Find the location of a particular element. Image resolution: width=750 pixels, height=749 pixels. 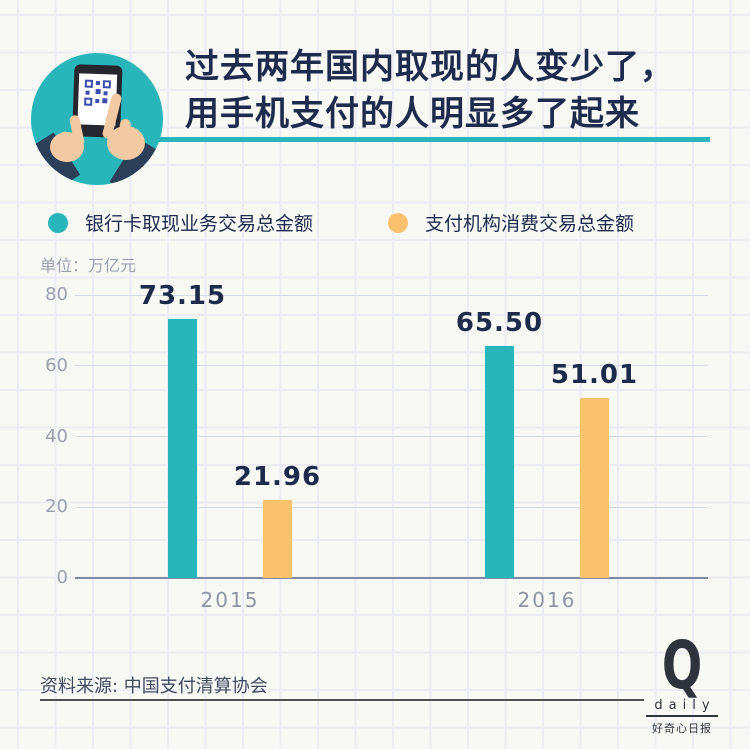

qr-code is located at coordinates (98, 92).